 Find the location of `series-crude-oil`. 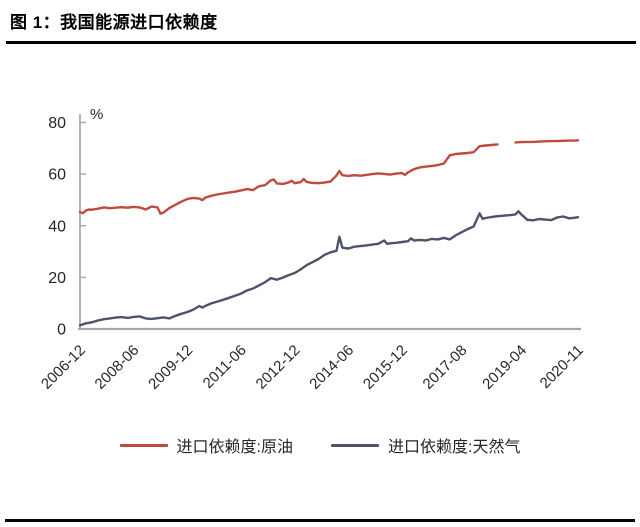

series-crude-oil is located at coordinates (329, 177).